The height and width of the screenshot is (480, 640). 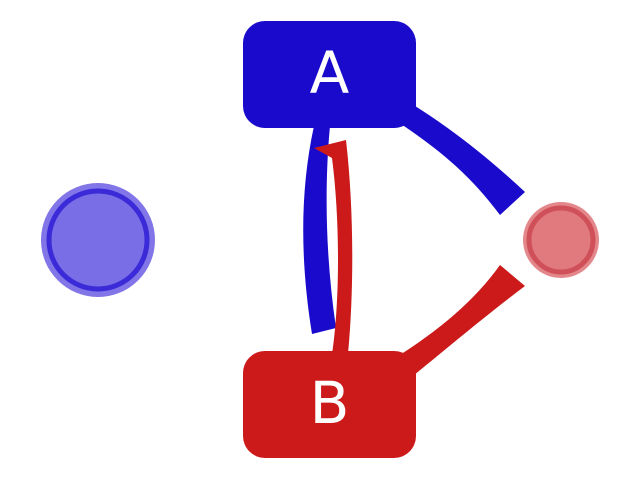 I want to click on node-b-label: B, so click(x=330, y=403).